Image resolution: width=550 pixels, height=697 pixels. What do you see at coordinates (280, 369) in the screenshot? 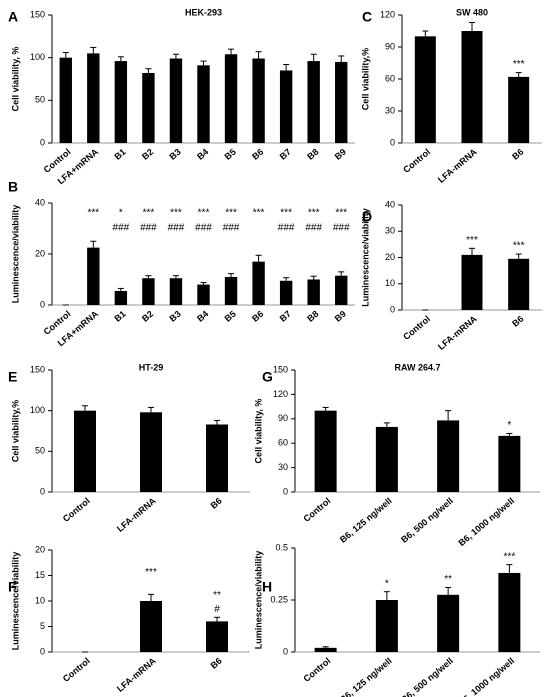
I see `y-tick-label: 150` at bounding box center [280, 369].